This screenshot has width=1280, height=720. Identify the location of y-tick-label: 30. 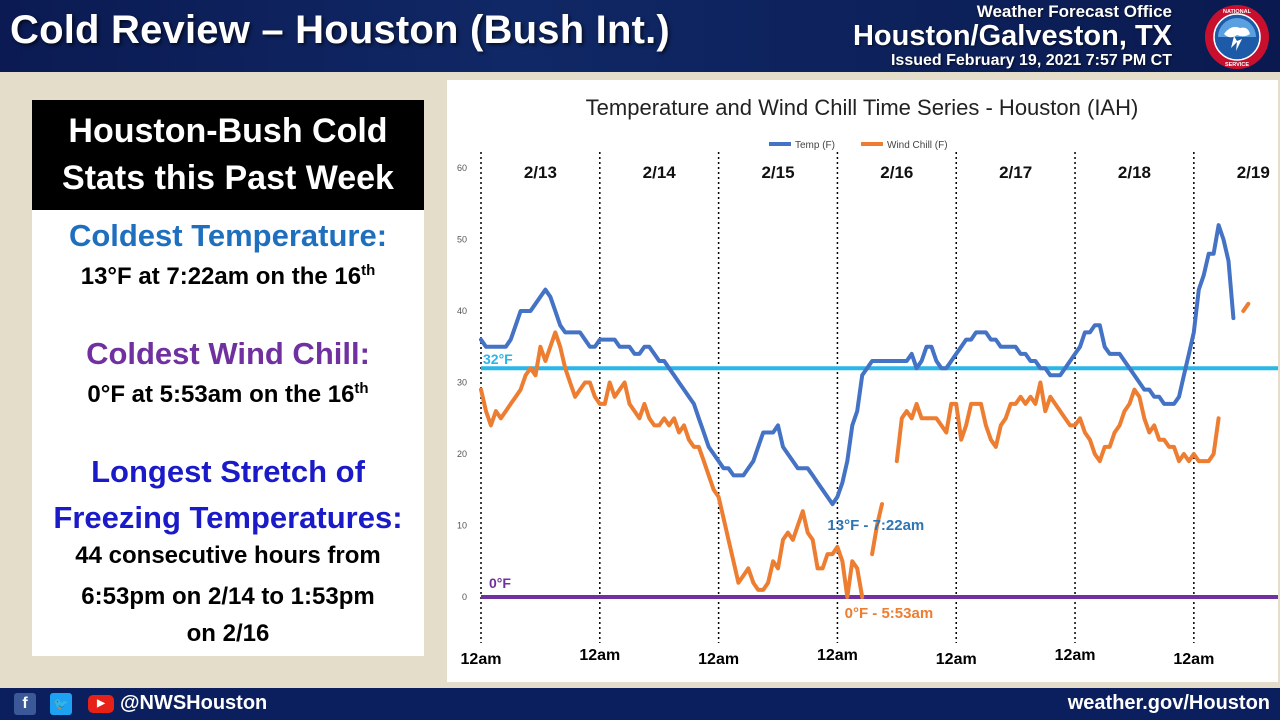
(462, 383).